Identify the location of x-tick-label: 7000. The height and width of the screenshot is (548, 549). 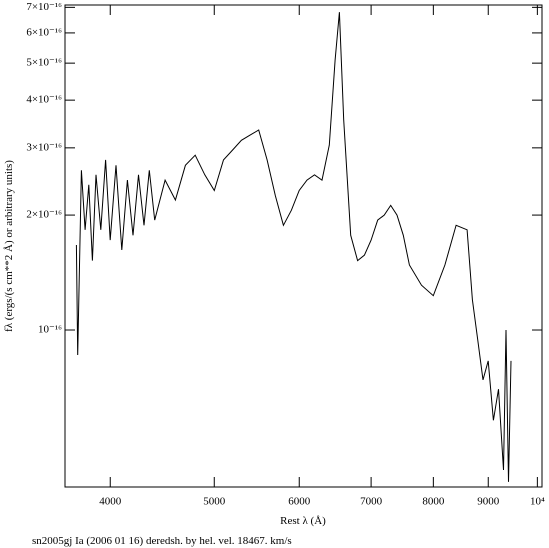
(371, 502).